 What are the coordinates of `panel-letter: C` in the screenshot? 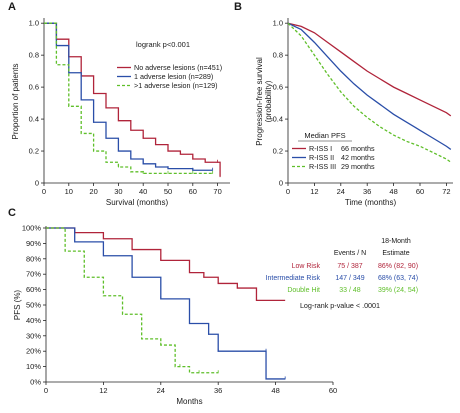 It's located at (12, 213).